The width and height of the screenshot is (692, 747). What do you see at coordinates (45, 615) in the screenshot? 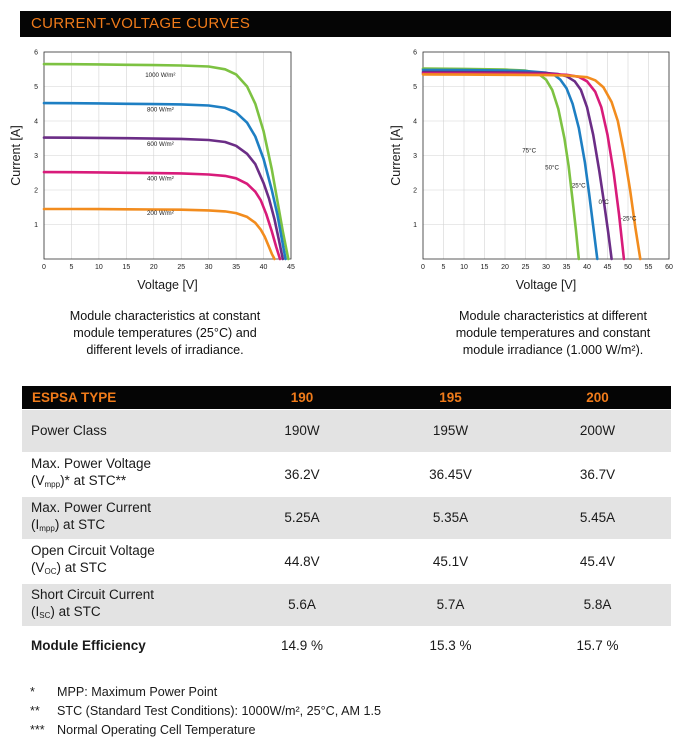
I see `row-label-subscript: SC` at bounding box center [45, 615].